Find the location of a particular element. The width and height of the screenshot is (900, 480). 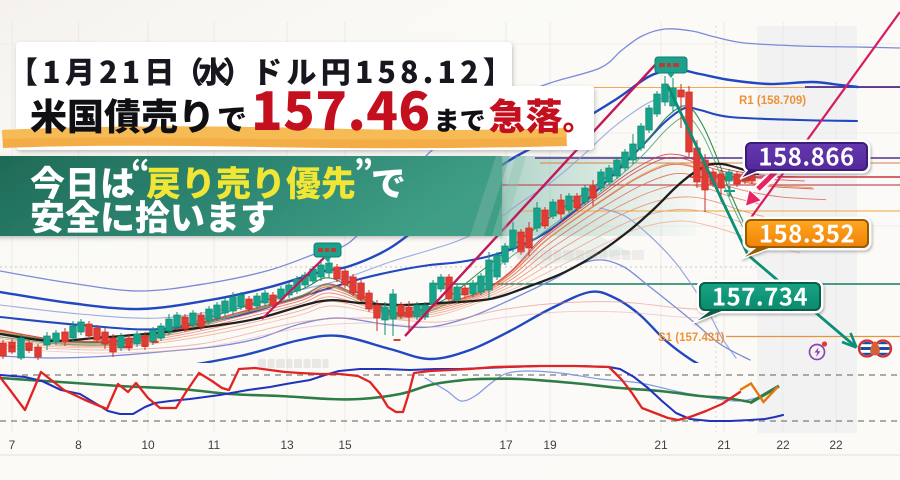

svg-text: 8 is located at coordinates (78, 445).